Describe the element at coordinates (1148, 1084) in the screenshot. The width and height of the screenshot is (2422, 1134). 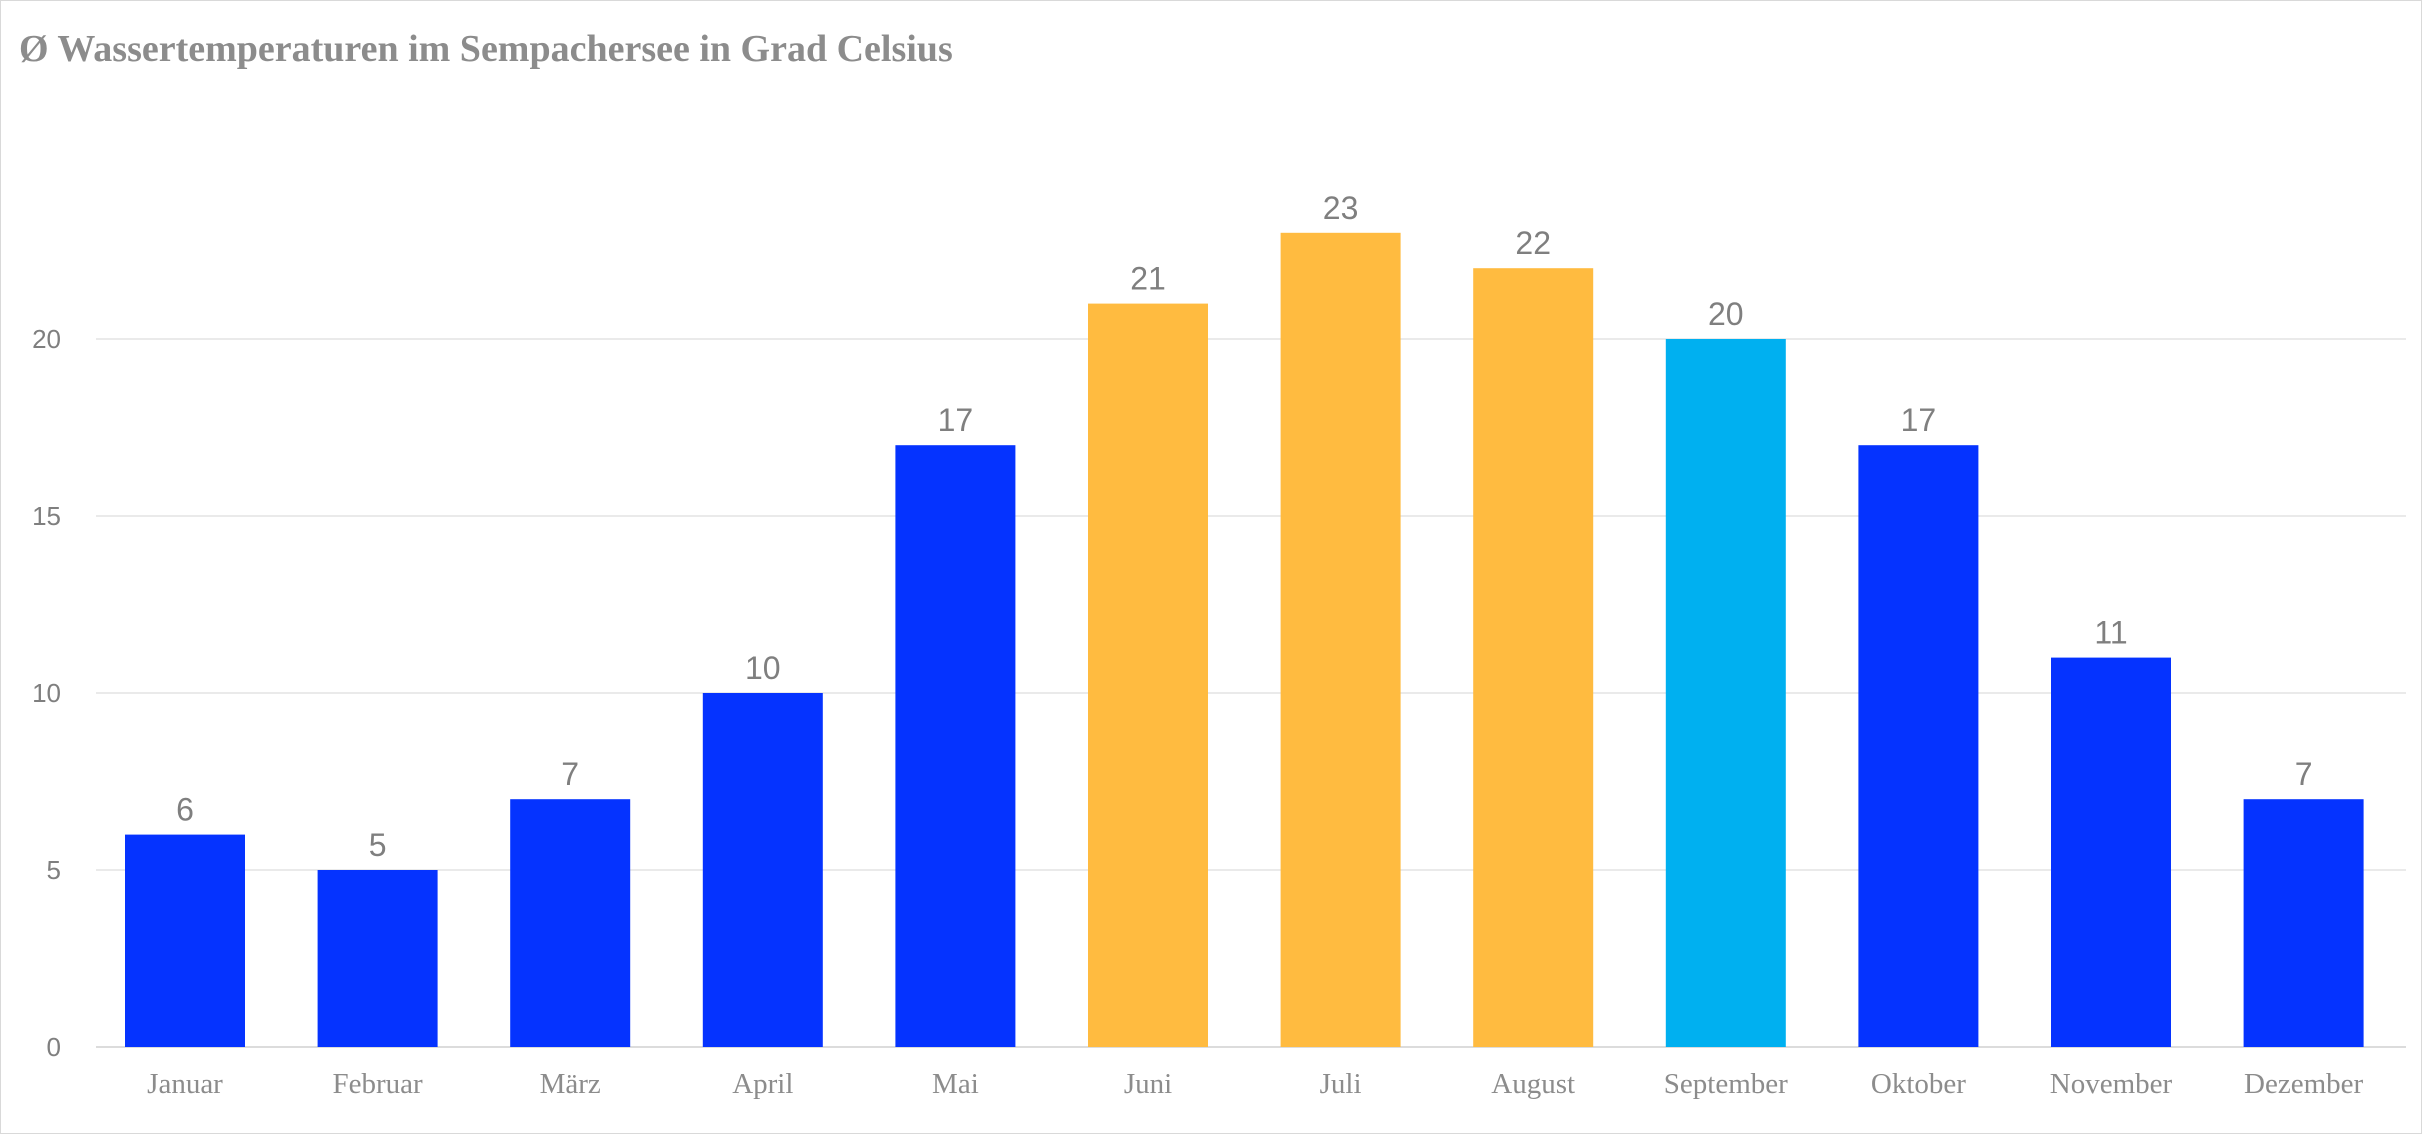
I see `x-tick-label: Juni` at that location.